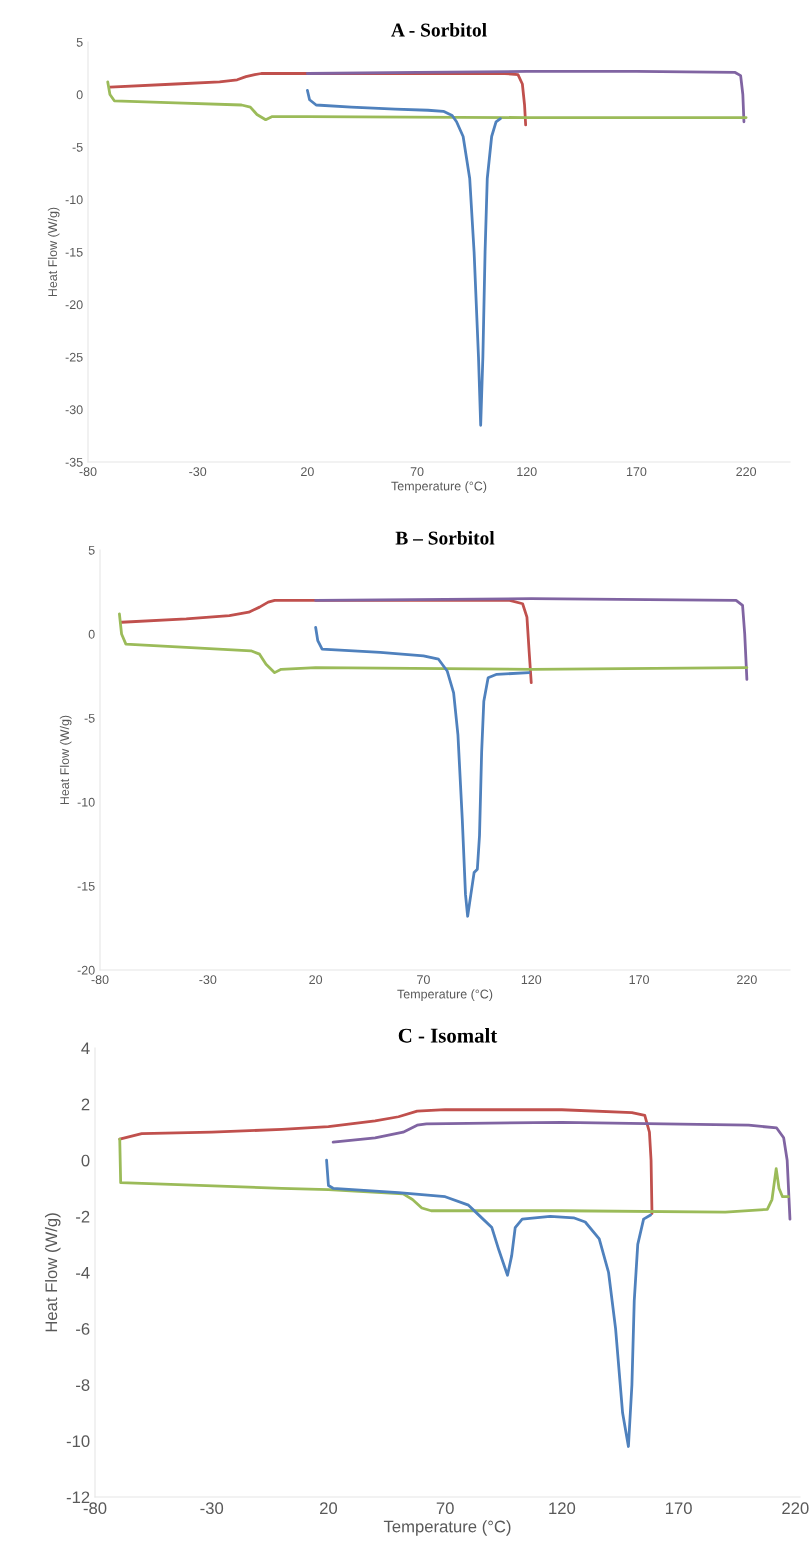 The width and height of the screenshot is (809, 1562). I want to click on y-tick-label: 4, so click(85, 1048).